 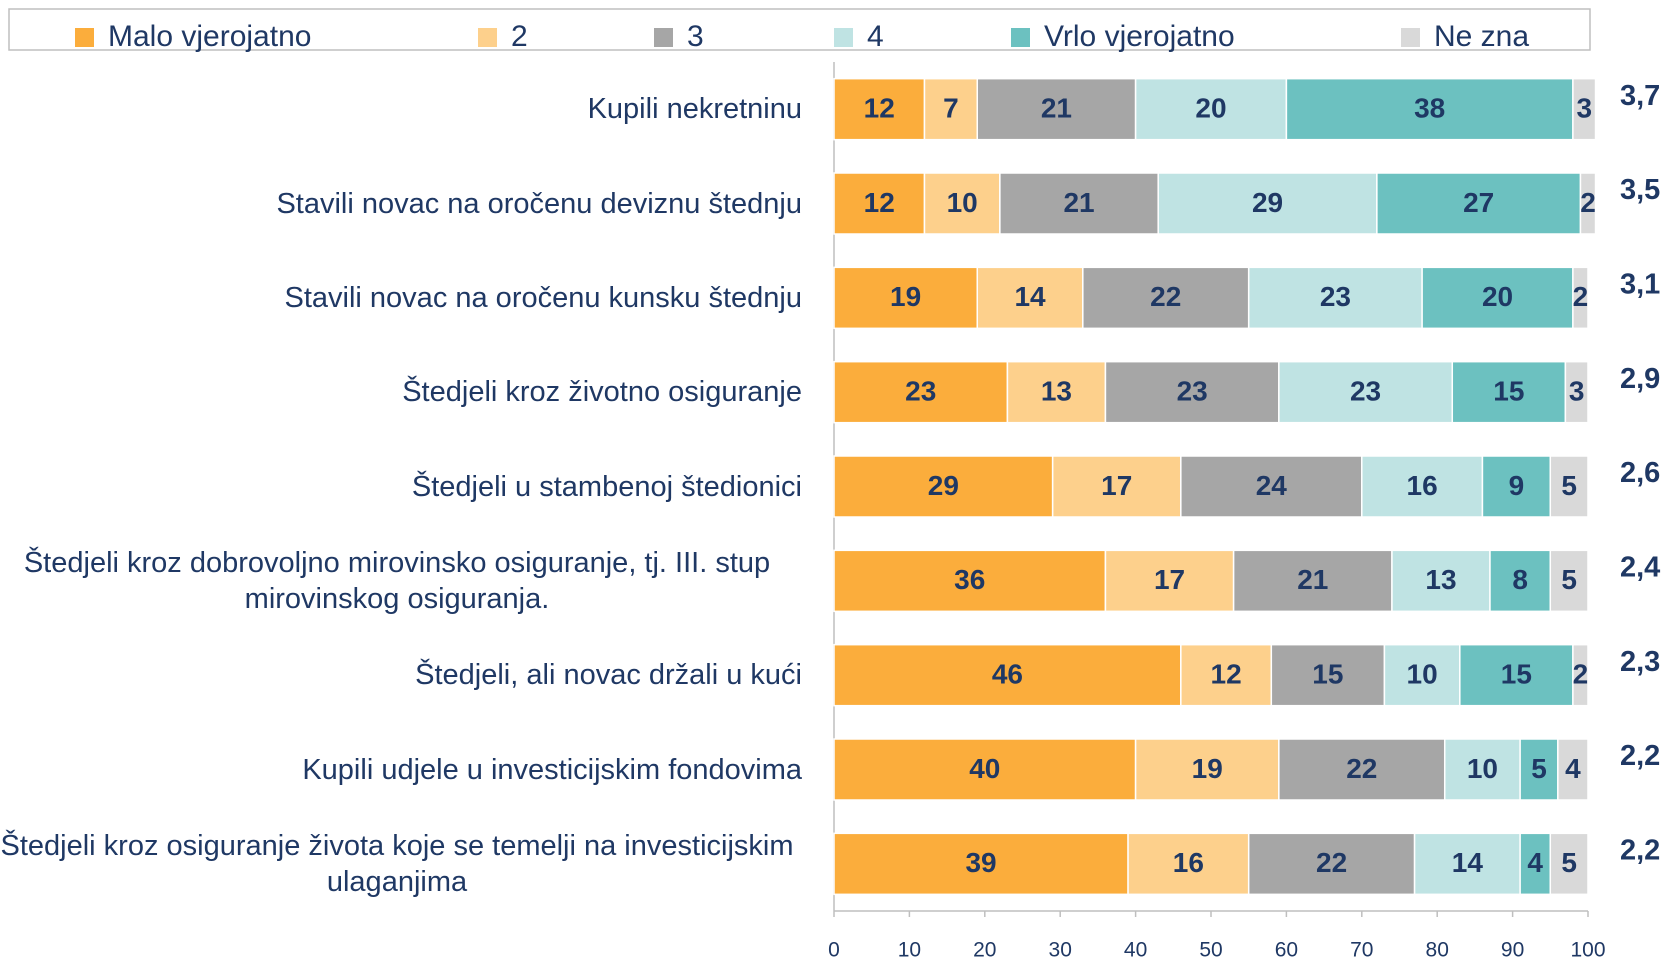 What do you see at coordinates (1481, 36) in the screenshot?
I see `legend-label: Ne zna` at bounding box center [1481, 36].